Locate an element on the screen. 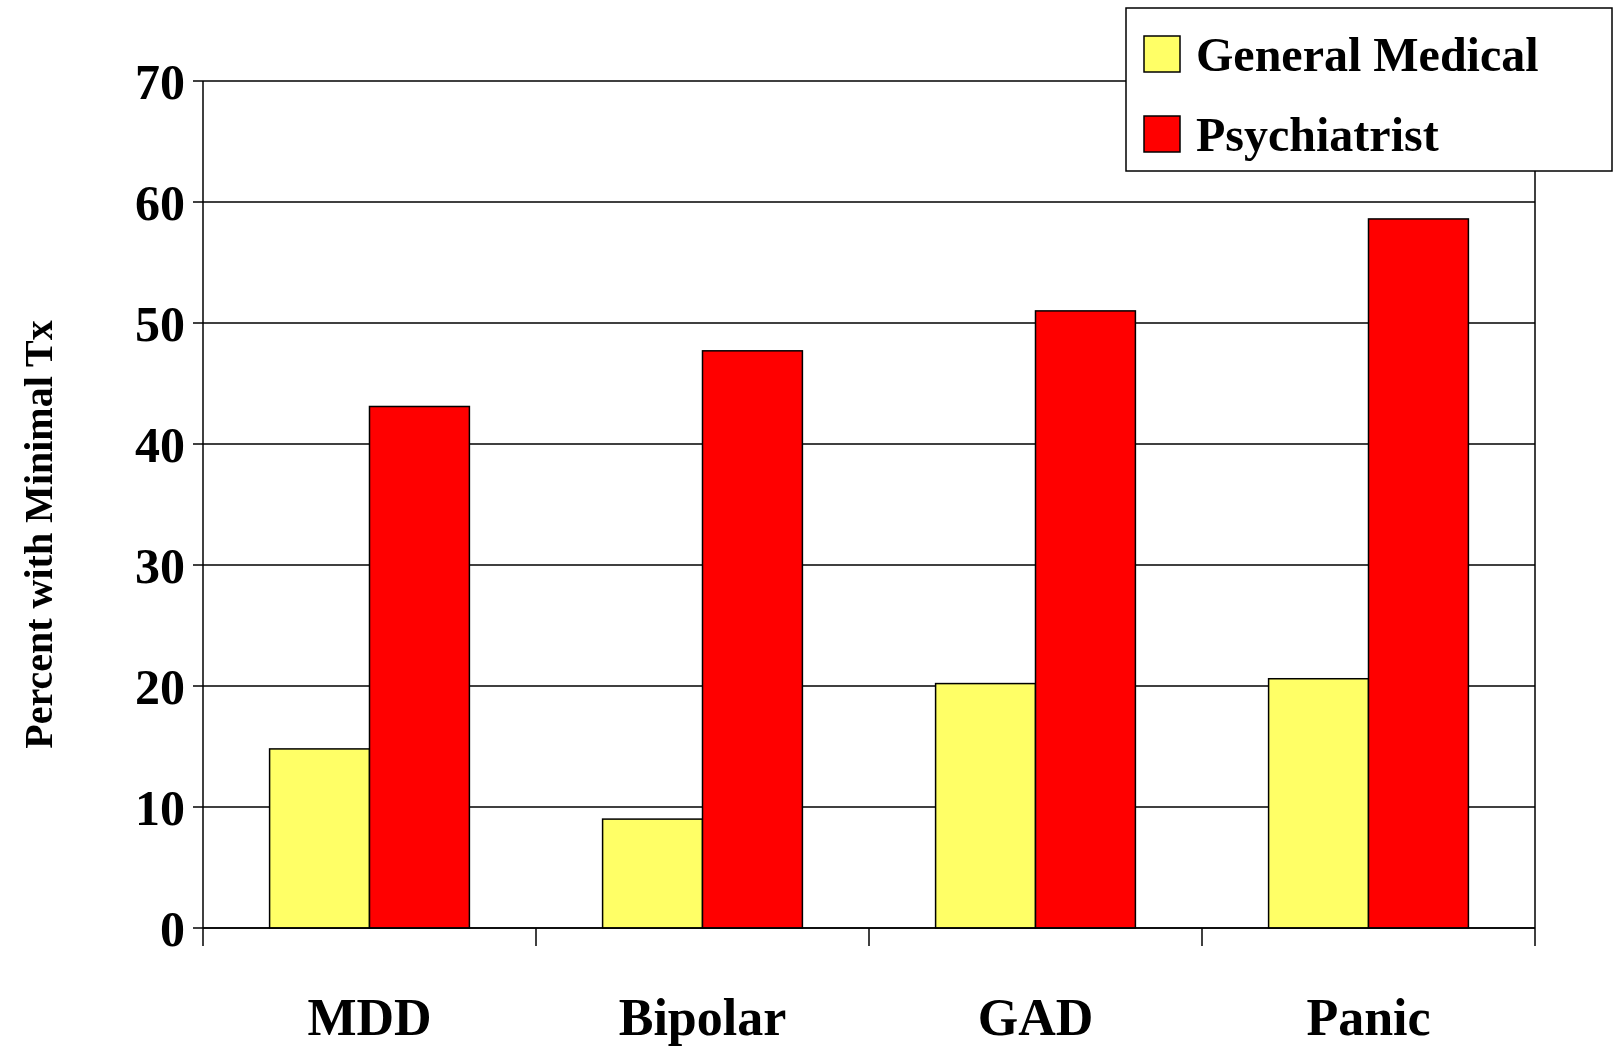  y-tick-label: 50 is located at coordinates (160, 323).